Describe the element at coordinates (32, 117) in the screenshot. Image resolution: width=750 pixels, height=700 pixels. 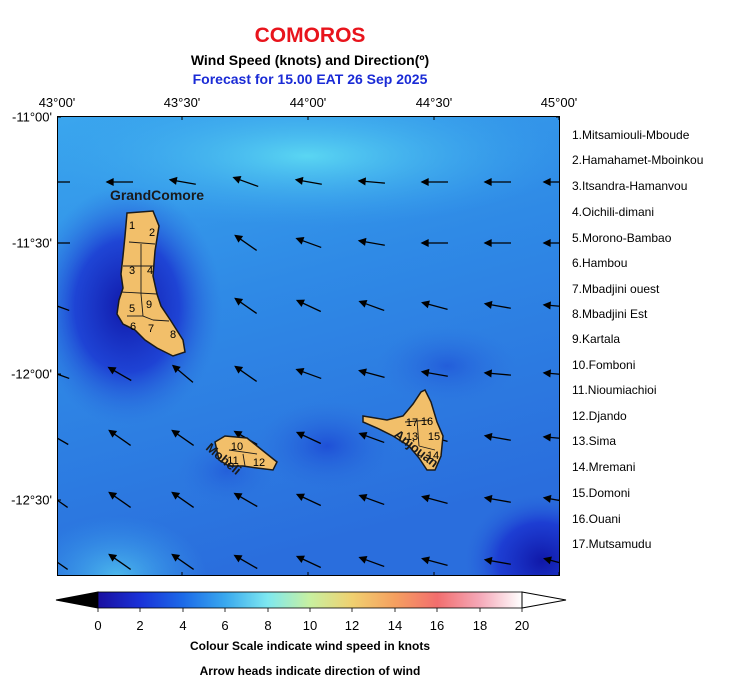
I see `lat-label-11-00: -11°00'` at that location.